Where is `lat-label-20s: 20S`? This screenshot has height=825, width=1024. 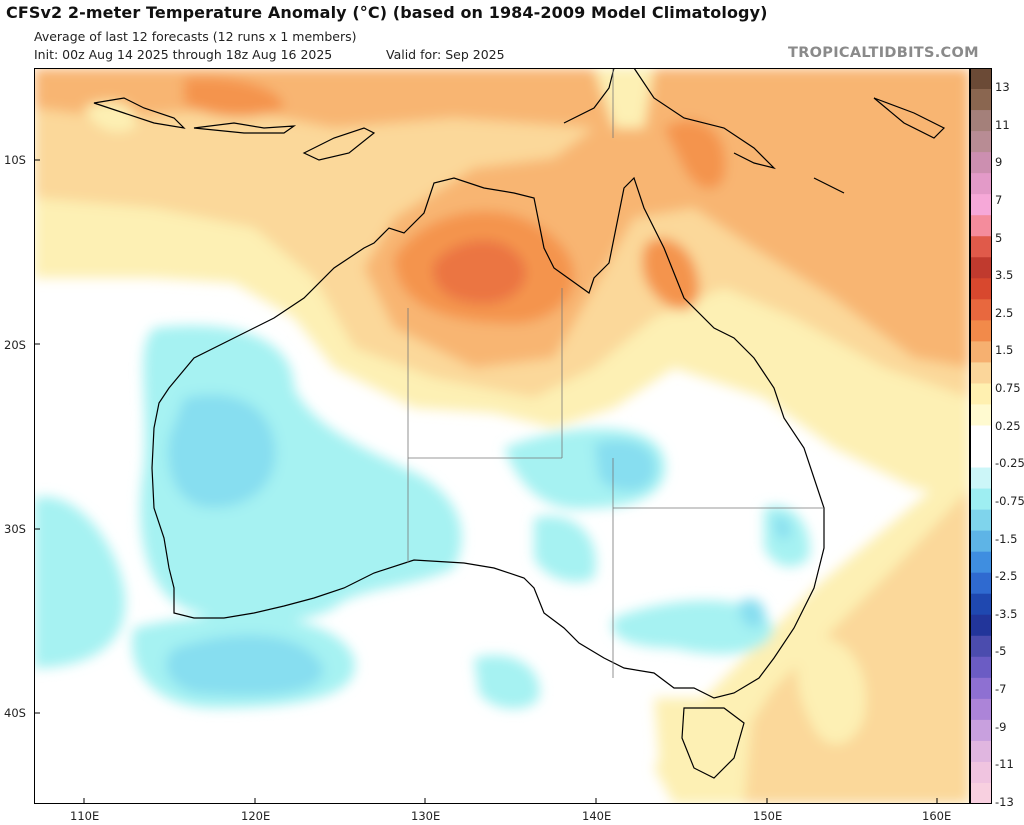
lat-label-20s: 20S is located at coordinates (15, 345).